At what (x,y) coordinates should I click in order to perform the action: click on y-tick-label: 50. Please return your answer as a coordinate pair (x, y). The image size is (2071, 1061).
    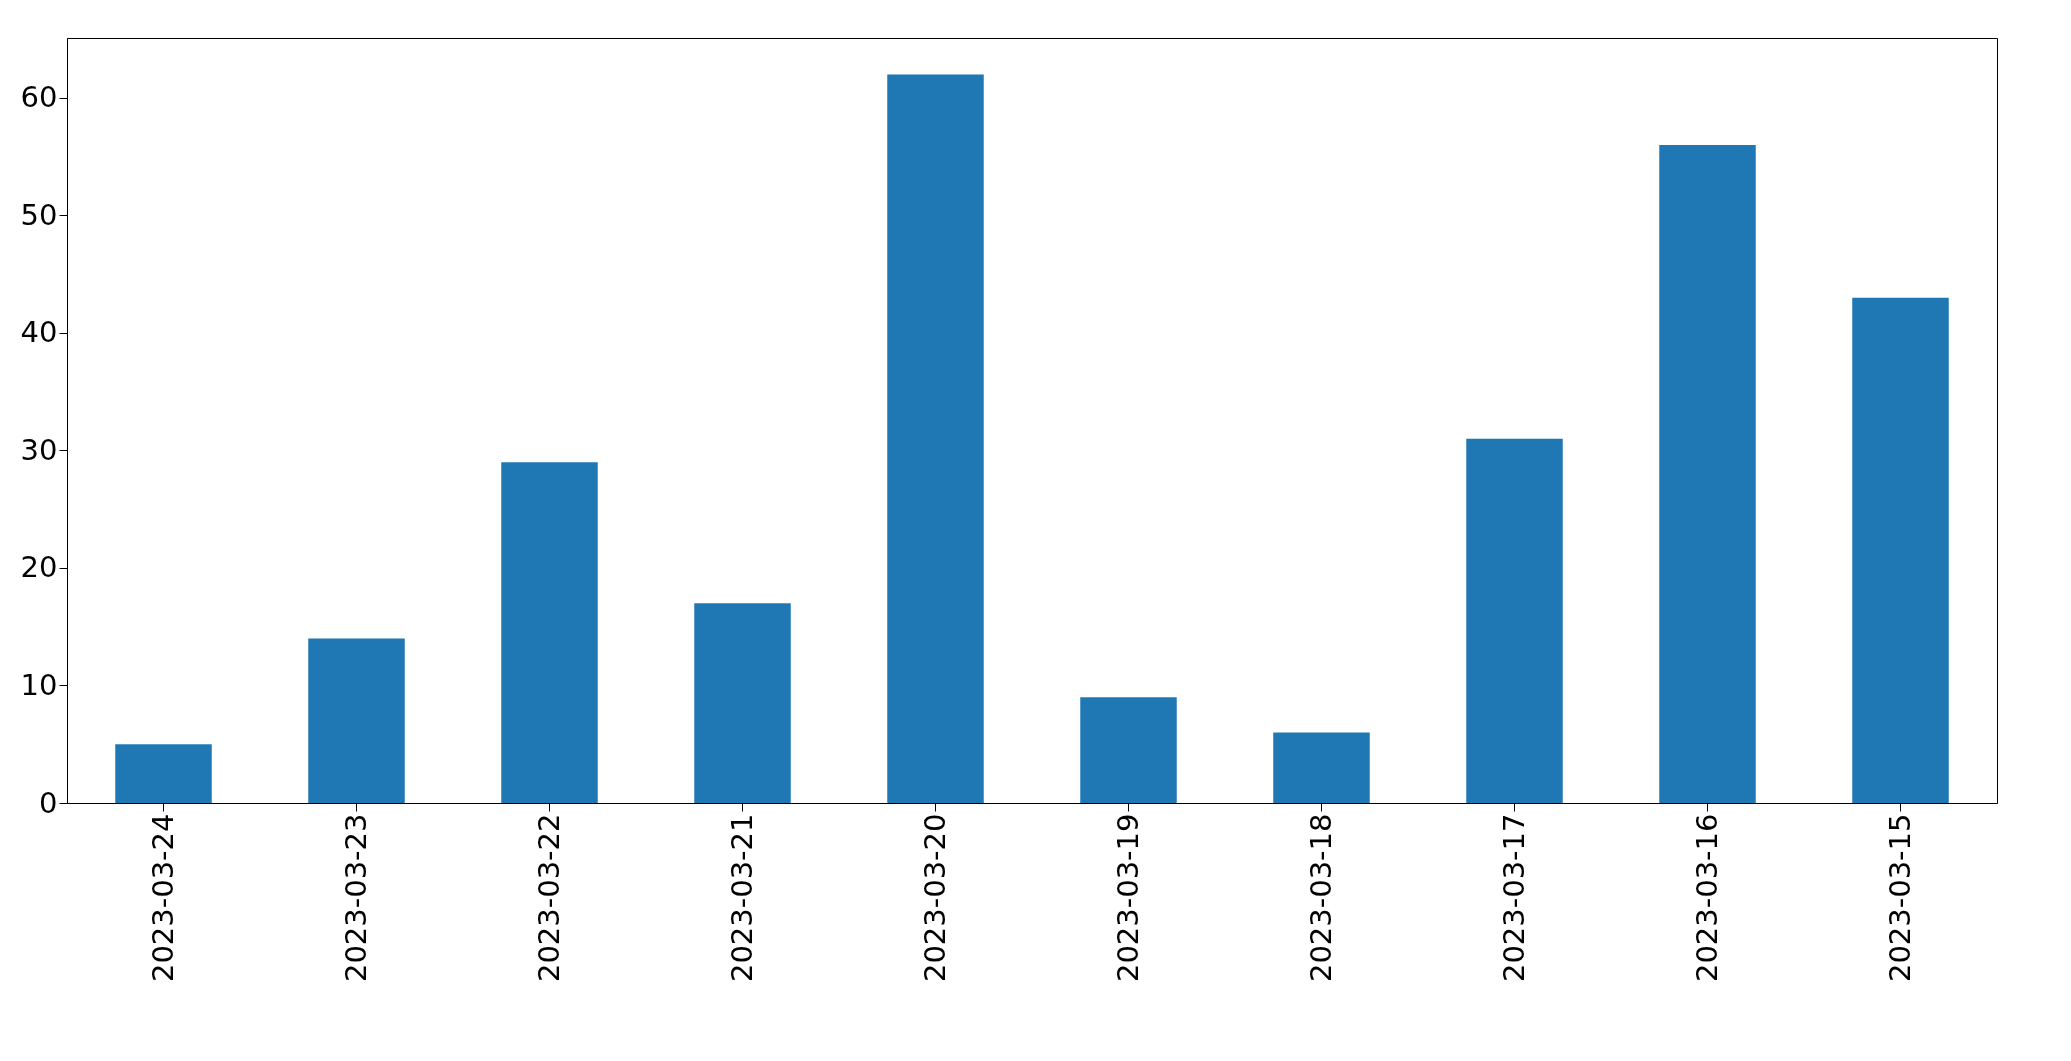
    Looking at the image, I should click on (39, 214).